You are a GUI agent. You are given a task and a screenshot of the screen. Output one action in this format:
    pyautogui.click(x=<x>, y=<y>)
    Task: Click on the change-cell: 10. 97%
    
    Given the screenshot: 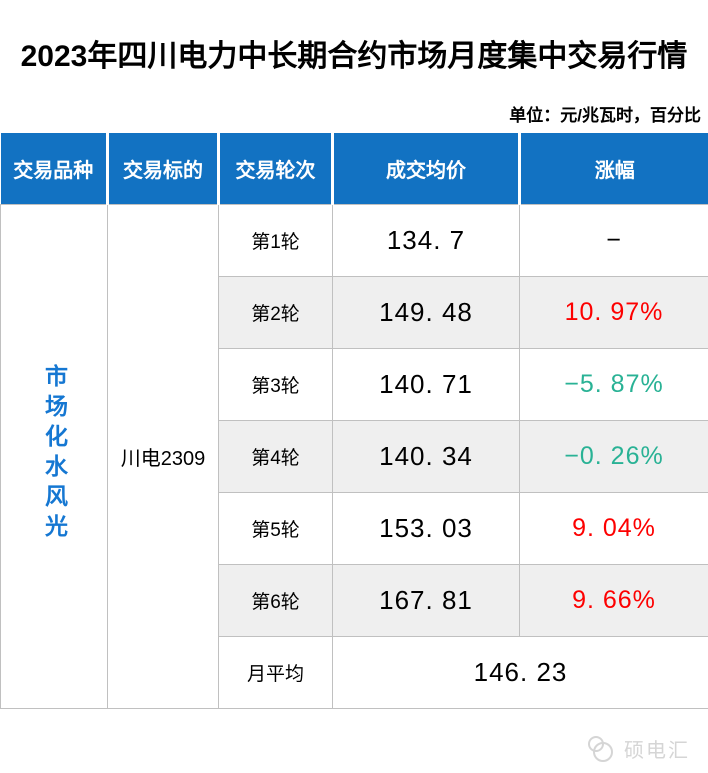 What is the action you would take?
    pyautogui.click(x=613, y=312)
    